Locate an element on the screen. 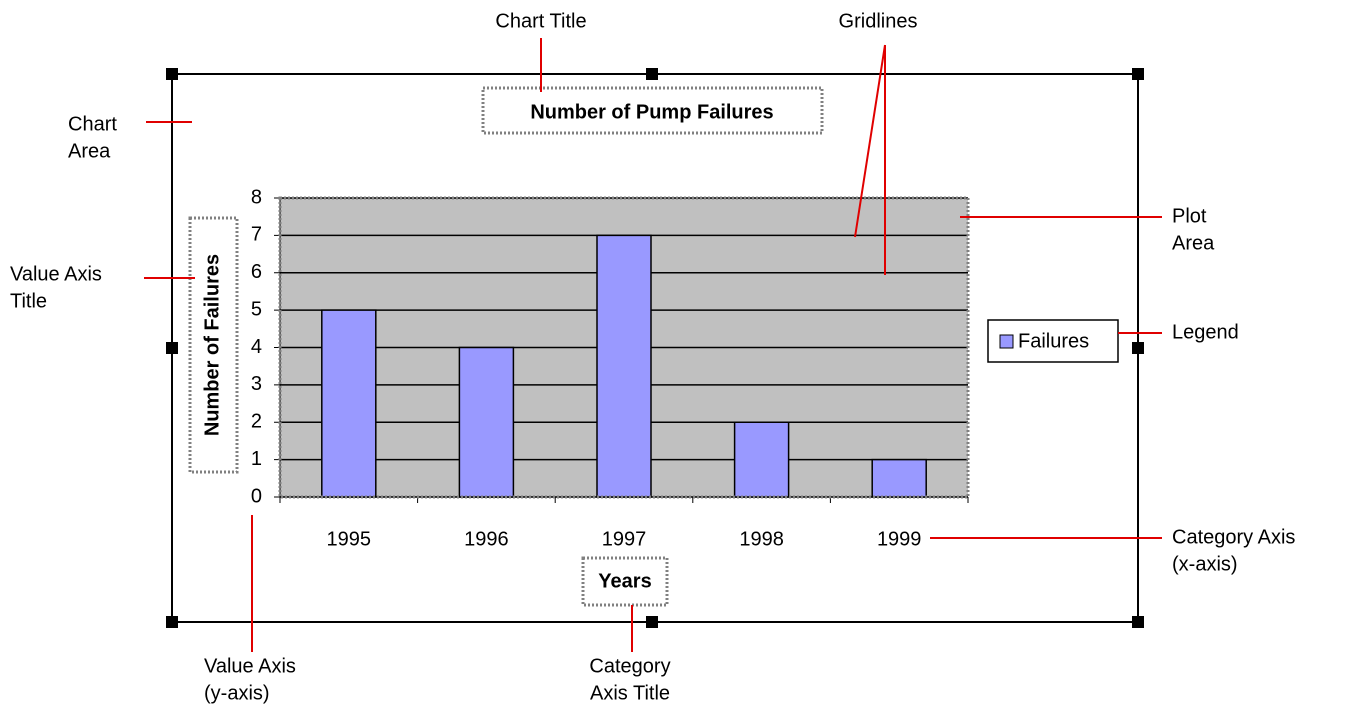 The height and width of the screenshot is (710, 1354). y-tick-label: 7 is located at coordinates (256, 235).